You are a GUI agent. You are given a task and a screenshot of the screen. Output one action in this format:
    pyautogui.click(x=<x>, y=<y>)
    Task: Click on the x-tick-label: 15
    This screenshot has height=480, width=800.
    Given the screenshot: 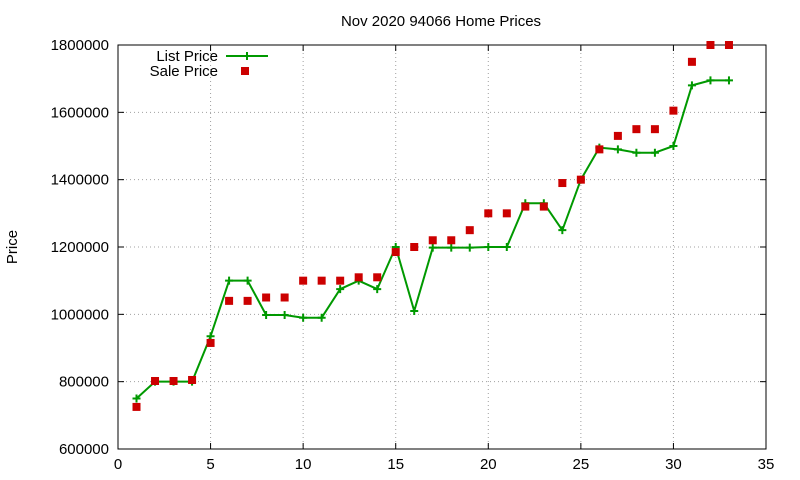 What is the action you would take?
    pyautogui.click(x=395, y=464)
    